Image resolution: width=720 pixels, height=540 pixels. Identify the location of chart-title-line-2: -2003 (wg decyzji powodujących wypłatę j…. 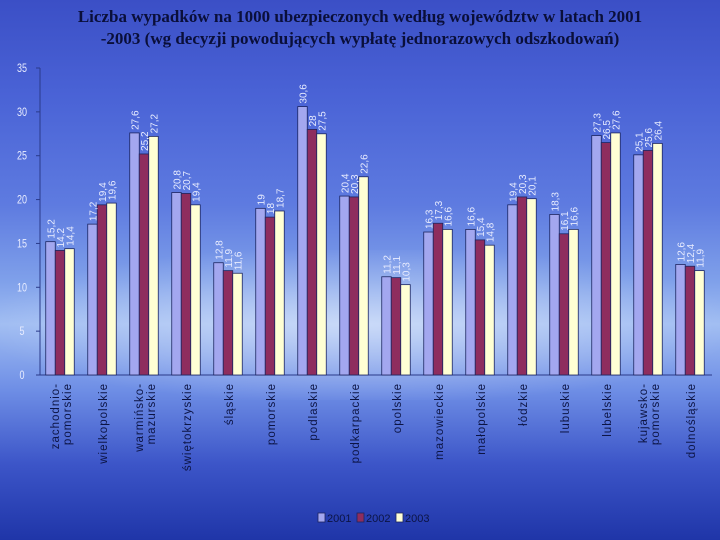
(360, 38).